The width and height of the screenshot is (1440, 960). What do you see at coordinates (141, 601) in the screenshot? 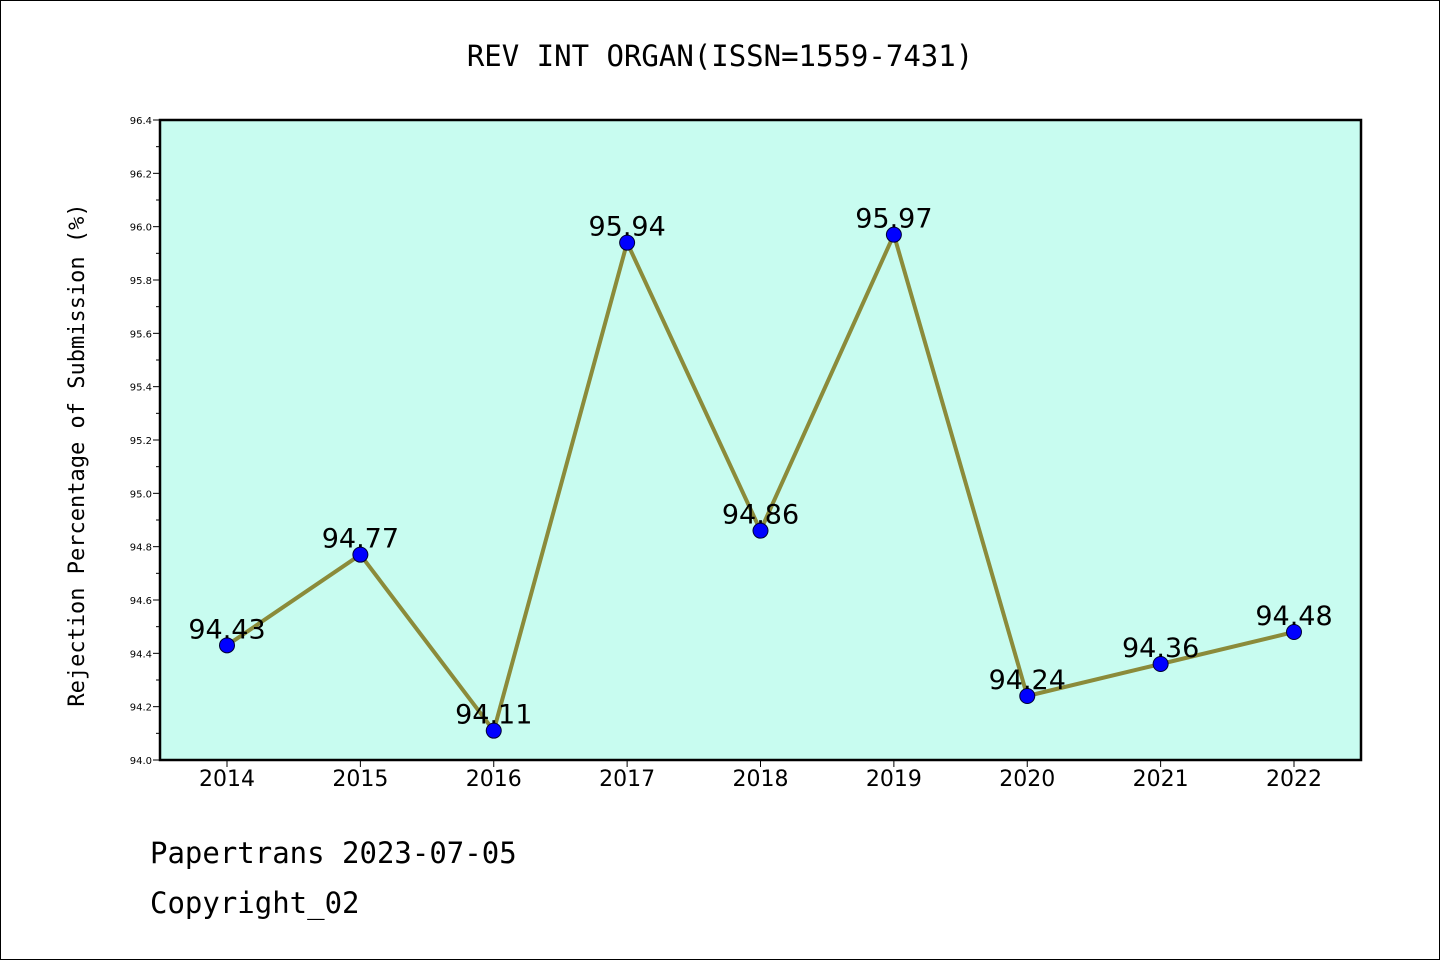
I see `y-tick-label: 94.6` at bounding box center [141, 601].